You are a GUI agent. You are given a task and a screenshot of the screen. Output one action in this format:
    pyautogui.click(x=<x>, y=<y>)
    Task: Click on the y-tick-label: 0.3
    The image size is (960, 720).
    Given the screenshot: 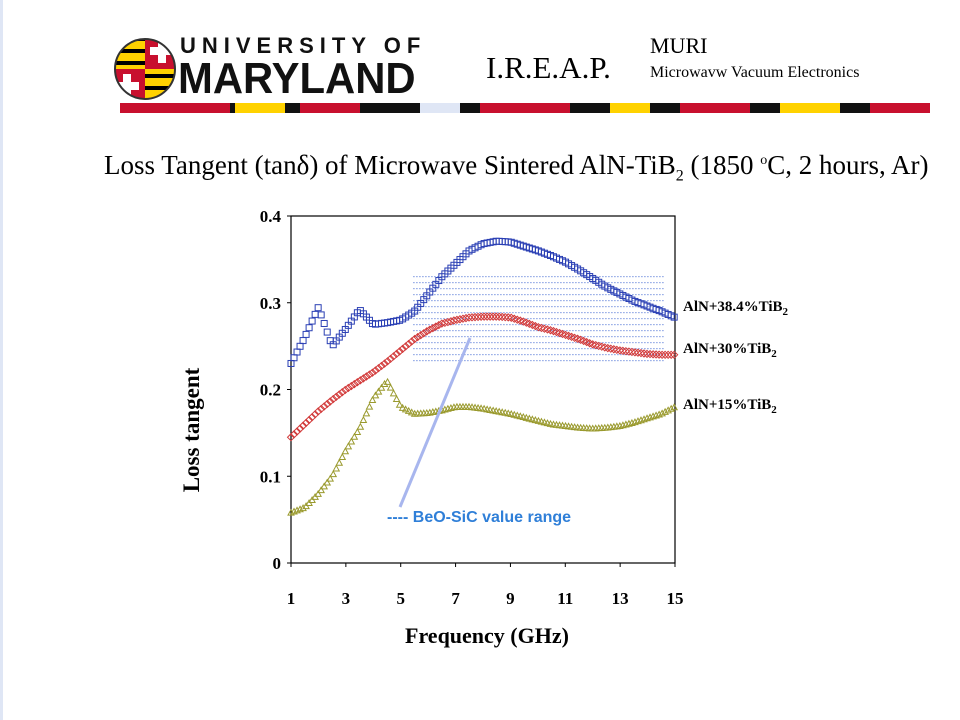 What is the action you would take?
    pyautogui.click(x=270, y=303)
    